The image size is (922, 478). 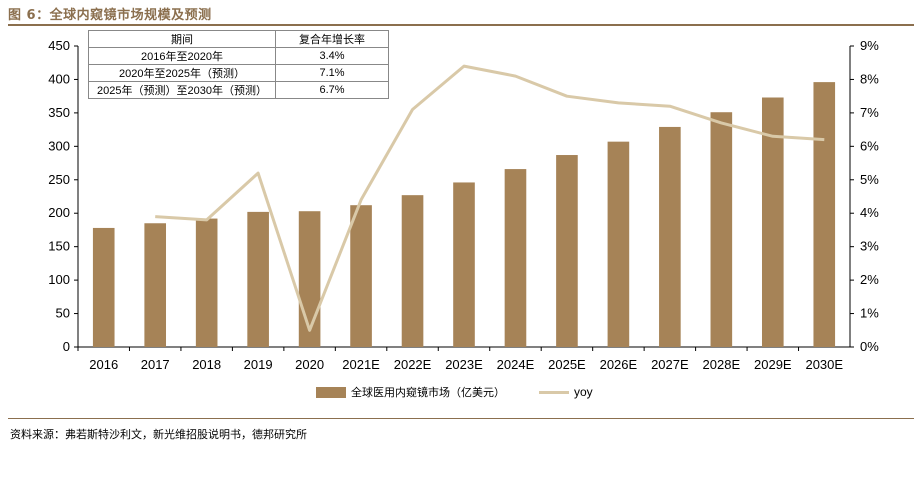 I want to click on cagr-period: 2020年至2025年（预测）, so click(x=182, y=73).